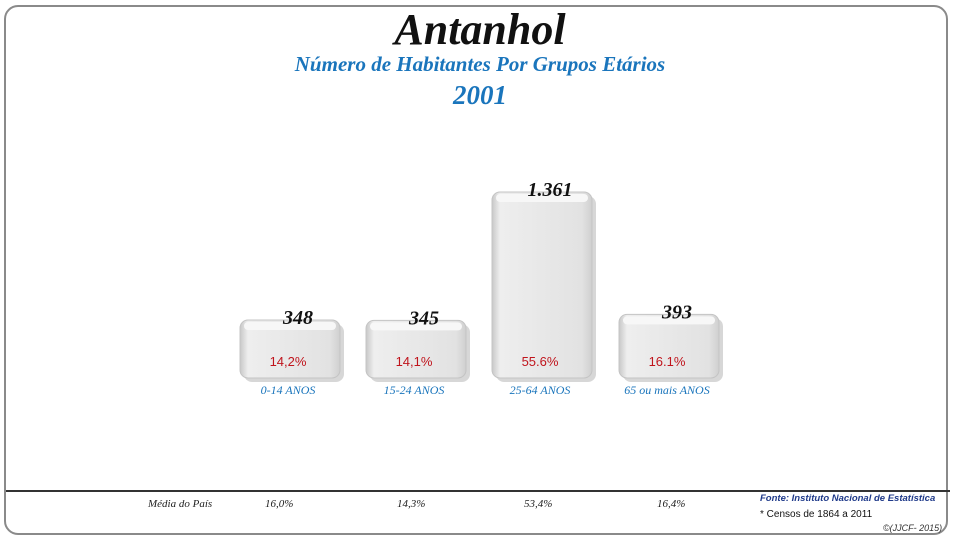 This screenshot has width=960, height=540. Describe the element at coordinates (540, 390) in the screenshot. I see `category-label: 25-64 ANOS` at that location.